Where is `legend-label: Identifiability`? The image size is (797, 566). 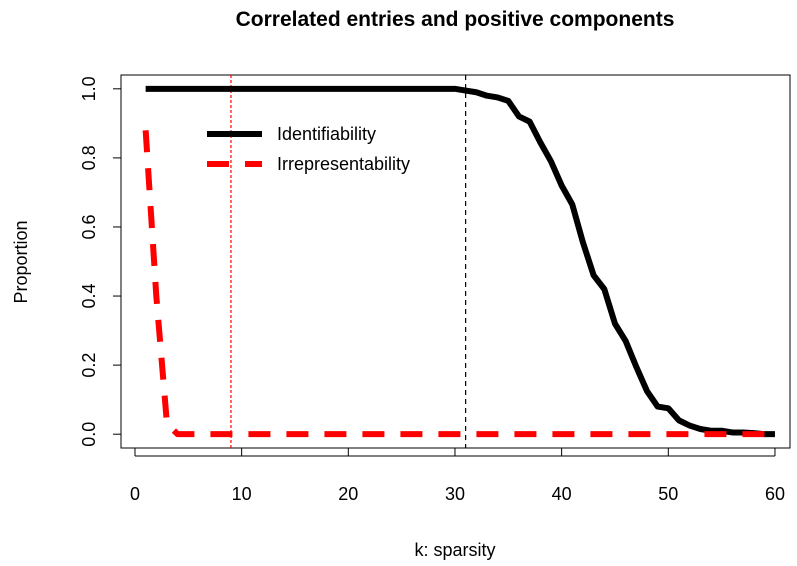
legend-label: Identifiability is located at coordinates (326, 134).